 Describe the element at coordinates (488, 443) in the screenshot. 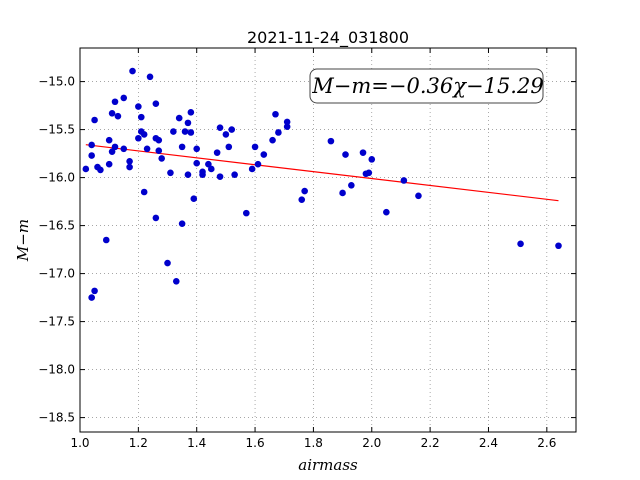

I see `x-tick-label: 2.4` at that location.